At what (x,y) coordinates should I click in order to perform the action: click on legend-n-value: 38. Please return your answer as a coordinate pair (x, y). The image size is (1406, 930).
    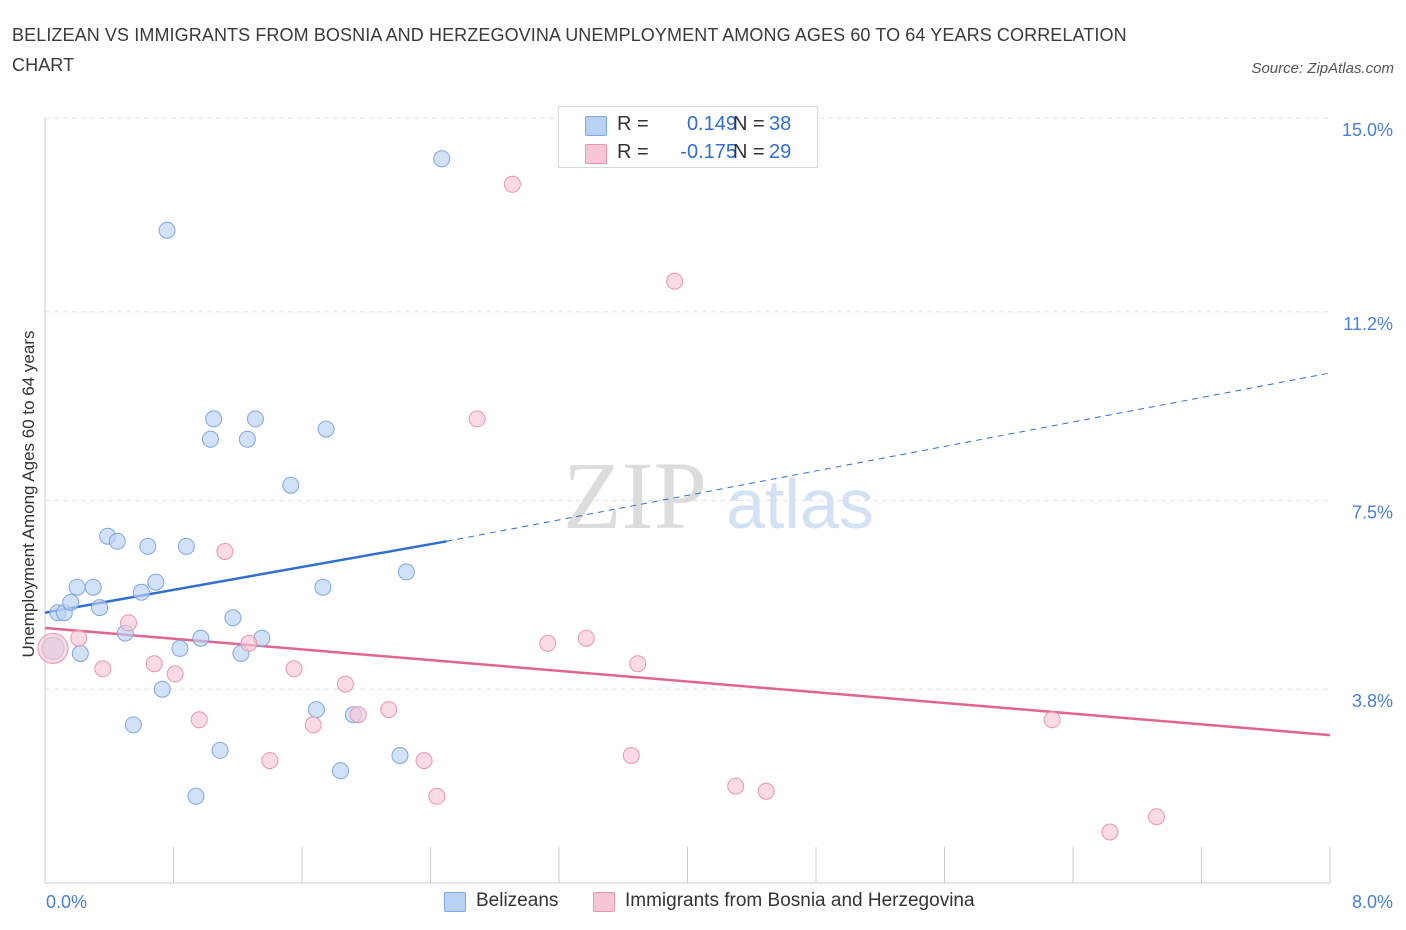
    Looking at the image, I should click on (780, 124).